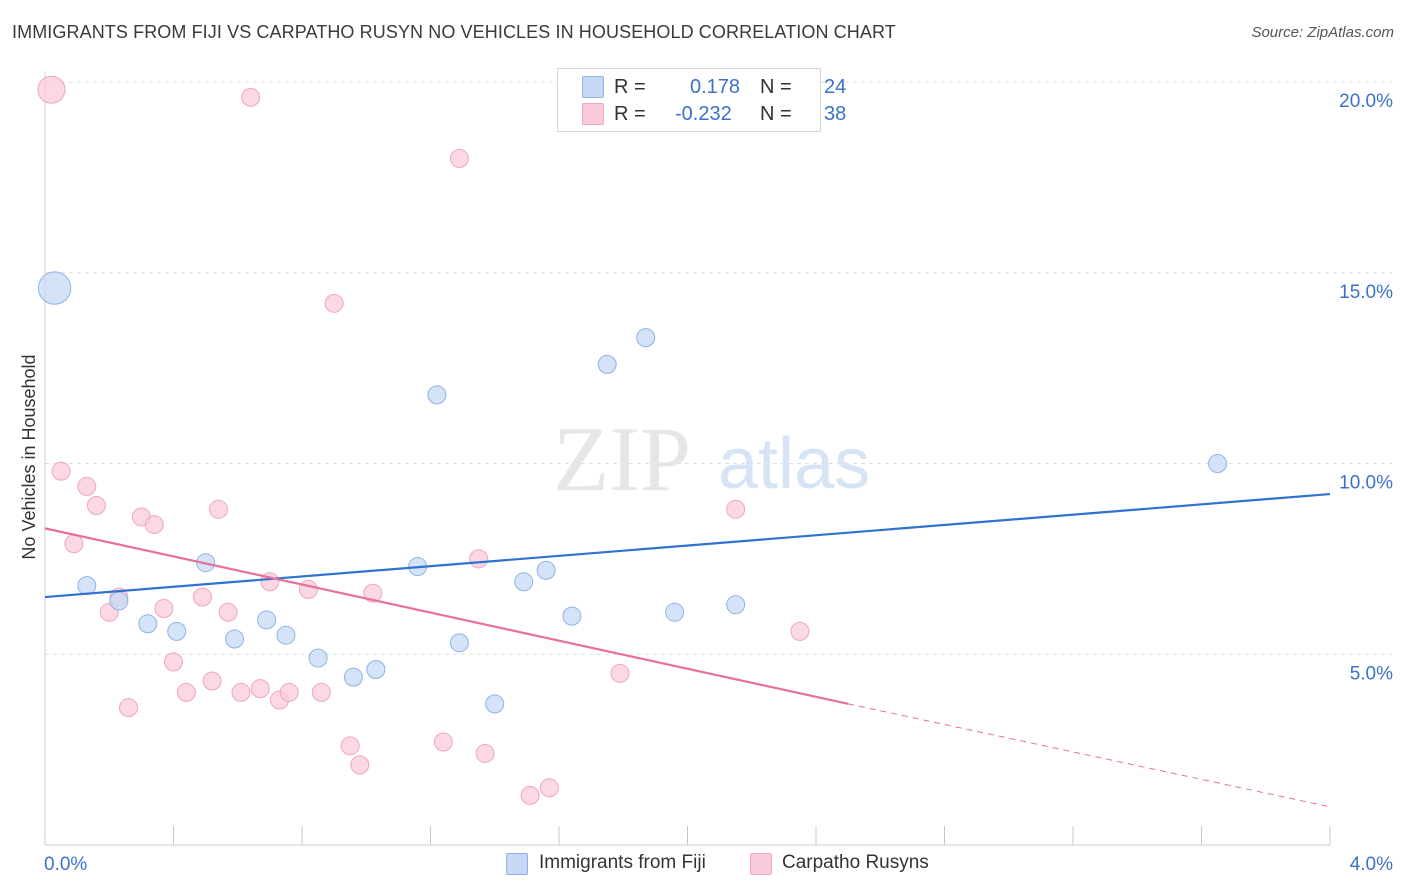  I want to click on fiji-swatch, so click(593, 87).